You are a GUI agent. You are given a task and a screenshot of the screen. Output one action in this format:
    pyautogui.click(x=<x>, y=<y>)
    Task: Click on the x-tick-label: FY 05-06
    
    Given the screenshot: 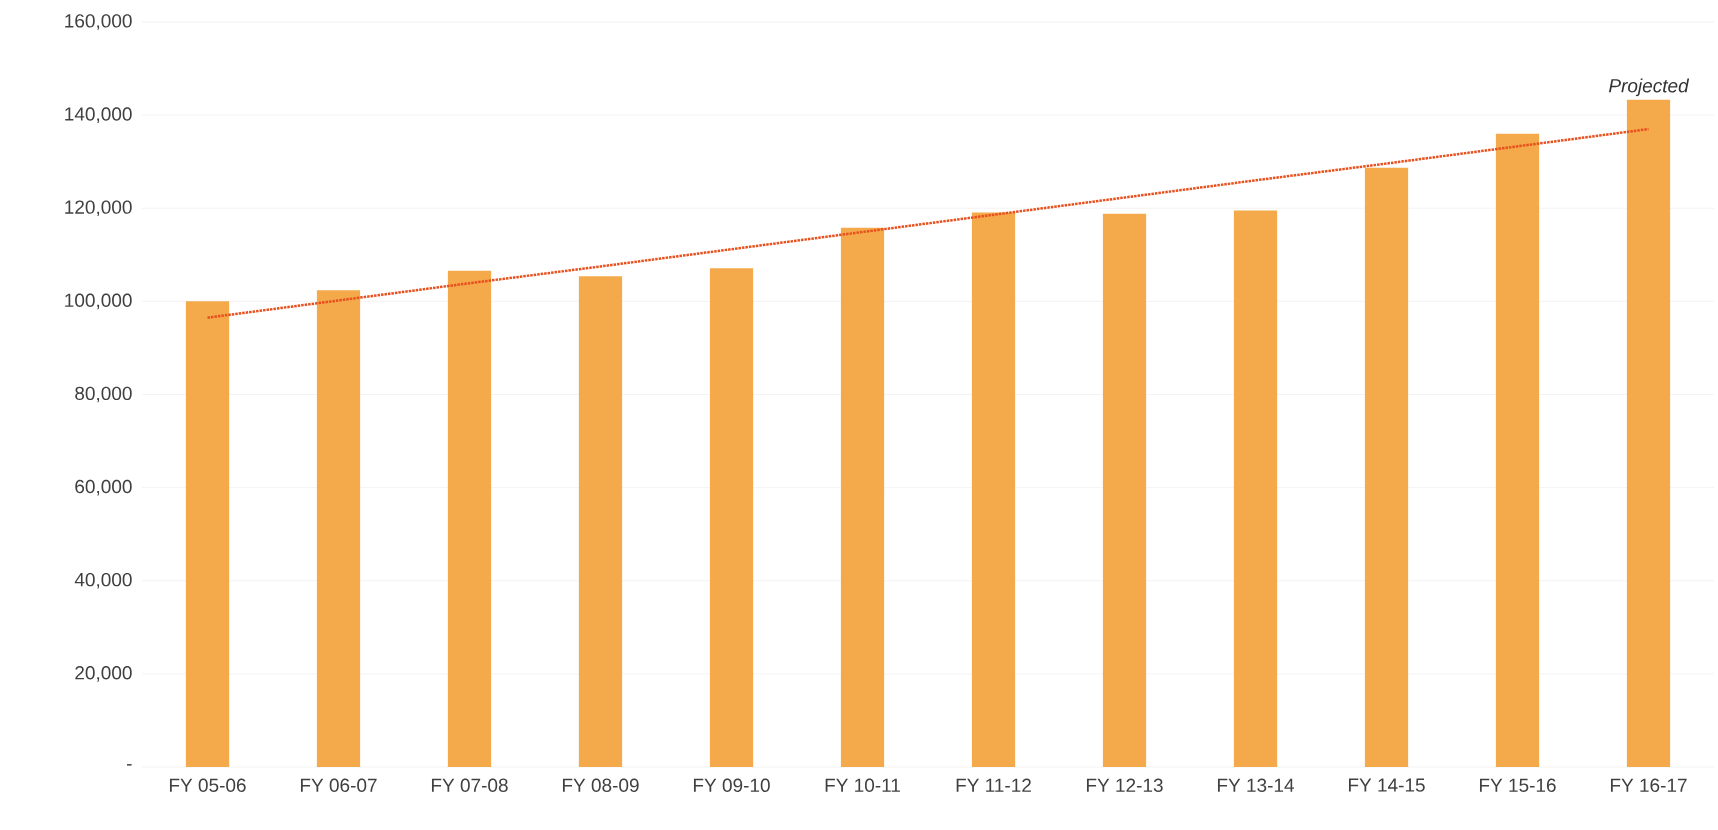 What is the action you would take?
    pyautogui.click(x=207, y=785)
    